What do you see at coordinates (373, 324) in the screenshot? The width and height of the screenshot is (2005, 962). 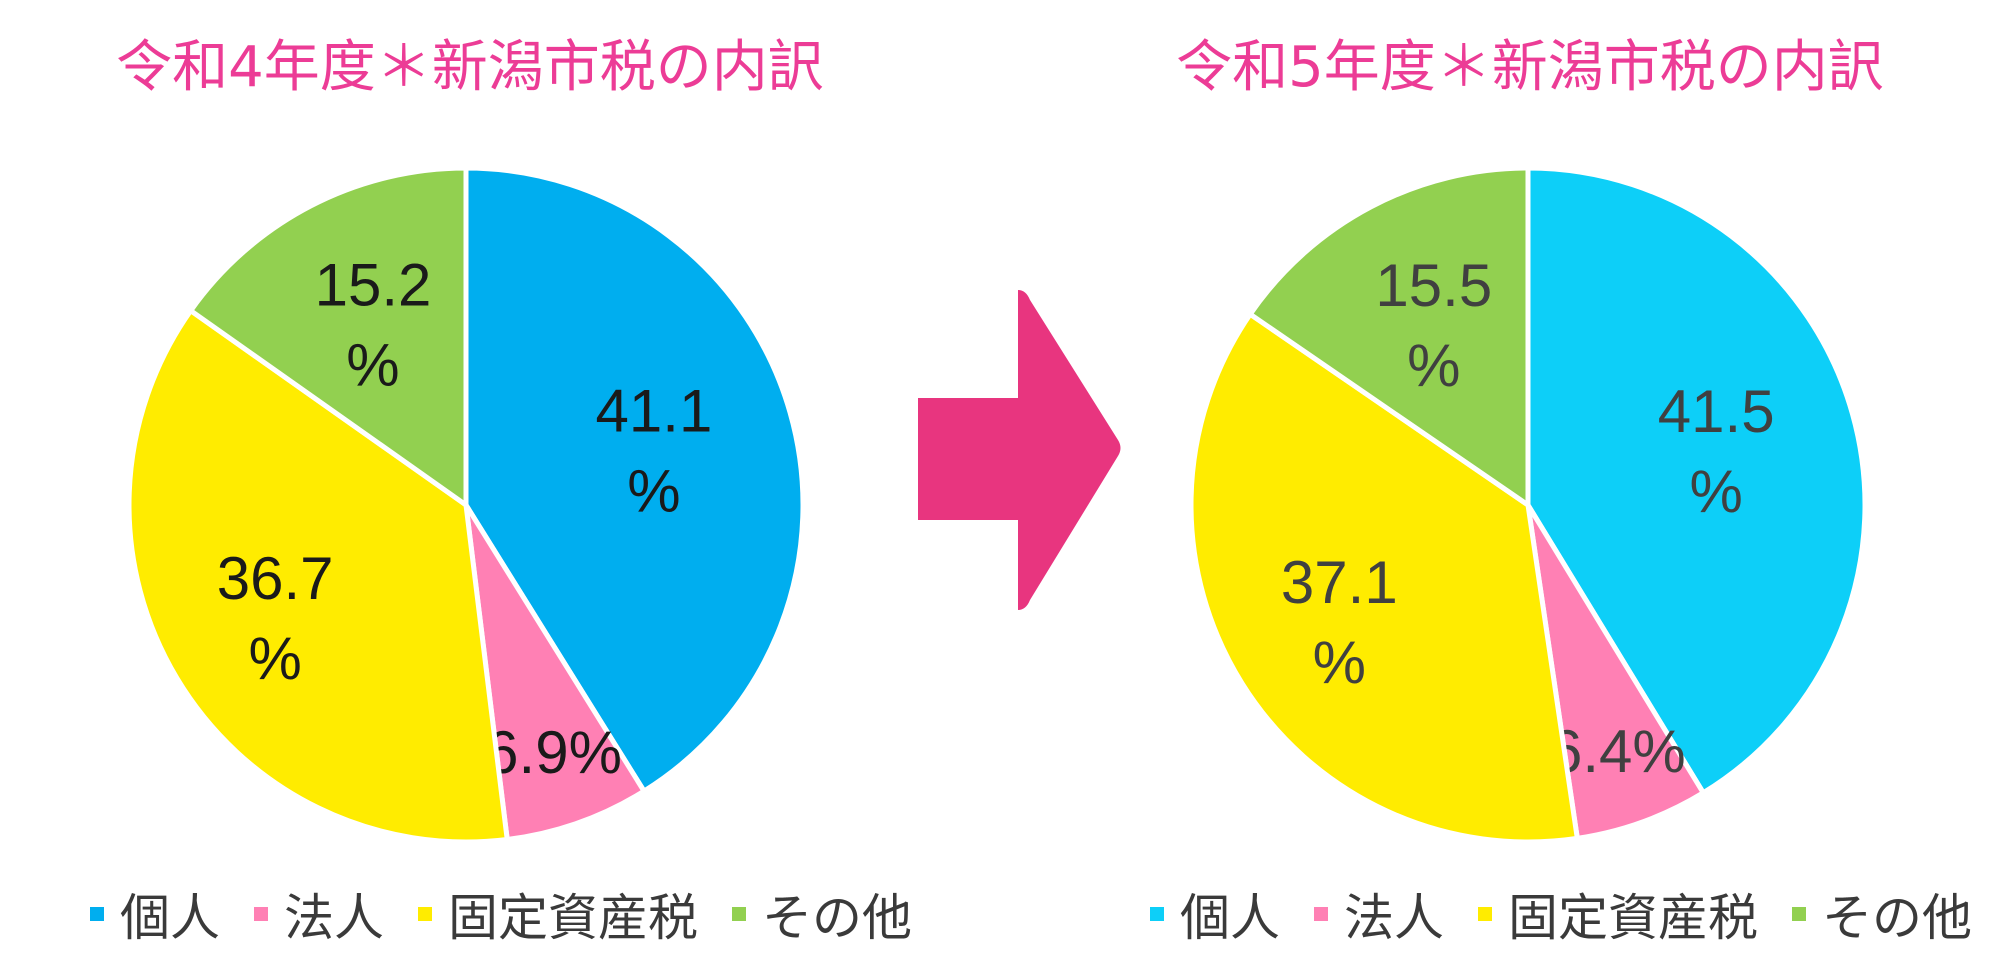 I see `data-label-other: 15.2%` at bounding box center [373, 324].